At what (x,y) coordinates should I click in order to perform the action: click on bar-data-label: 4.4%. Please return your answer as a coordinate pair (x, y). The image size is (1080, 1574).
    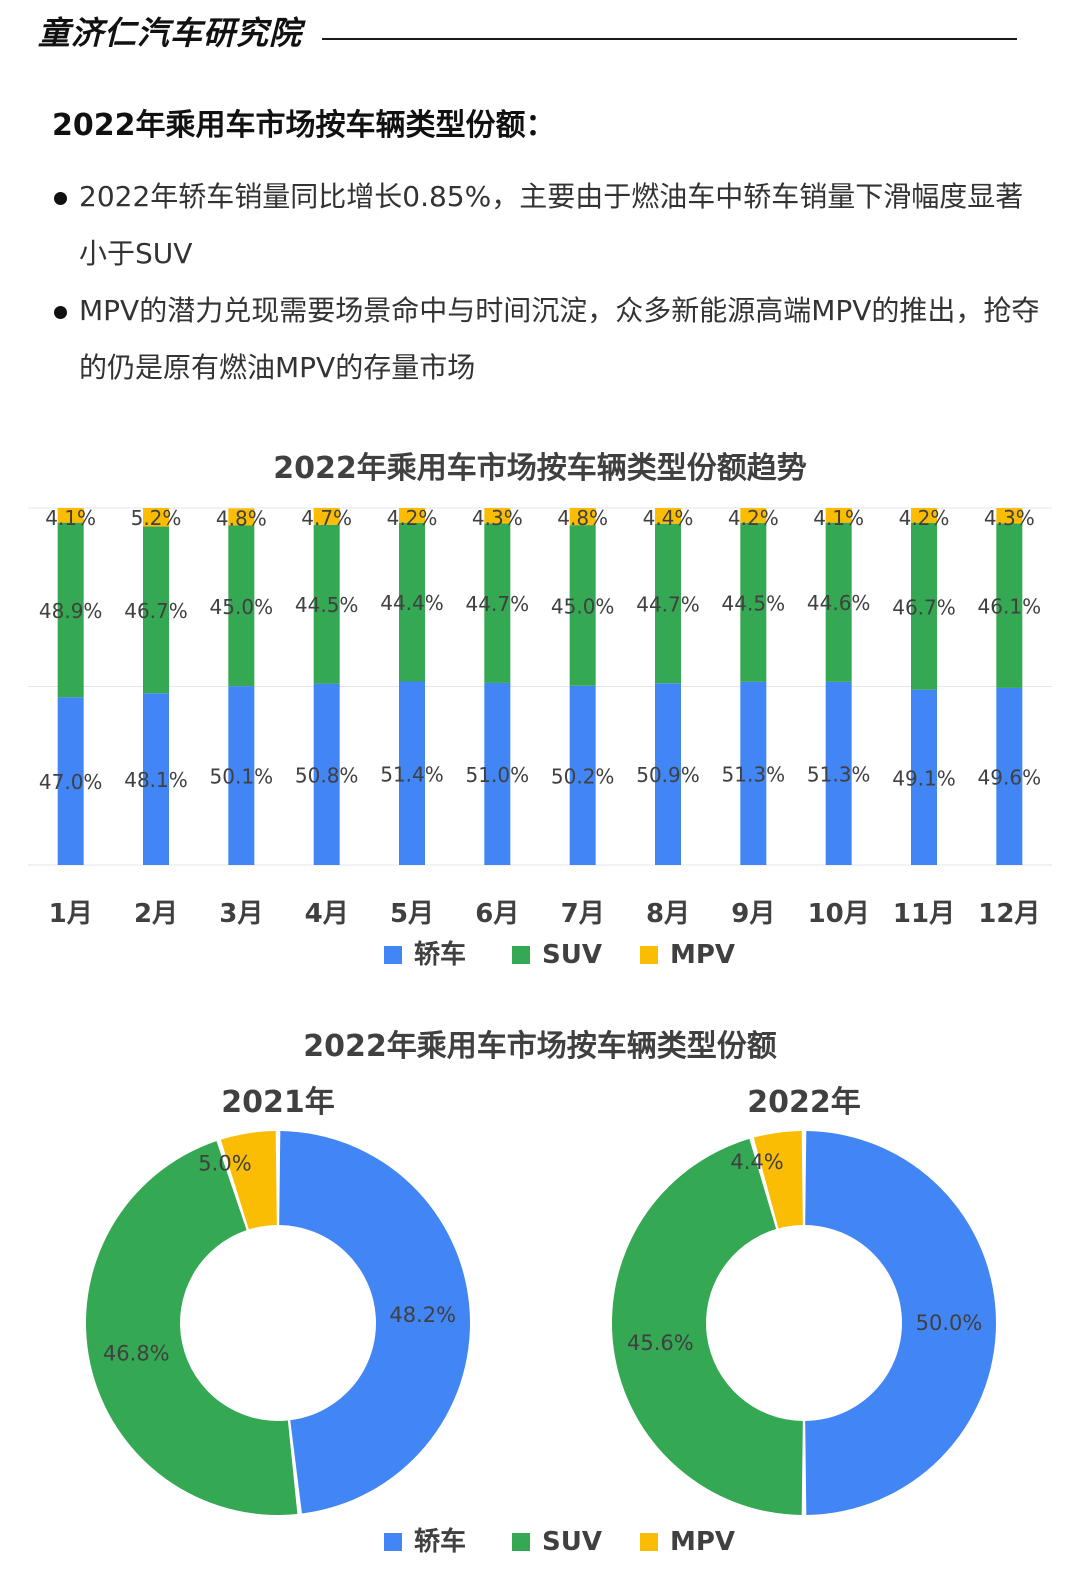
    Looking at the image, I should click on (668, 518).